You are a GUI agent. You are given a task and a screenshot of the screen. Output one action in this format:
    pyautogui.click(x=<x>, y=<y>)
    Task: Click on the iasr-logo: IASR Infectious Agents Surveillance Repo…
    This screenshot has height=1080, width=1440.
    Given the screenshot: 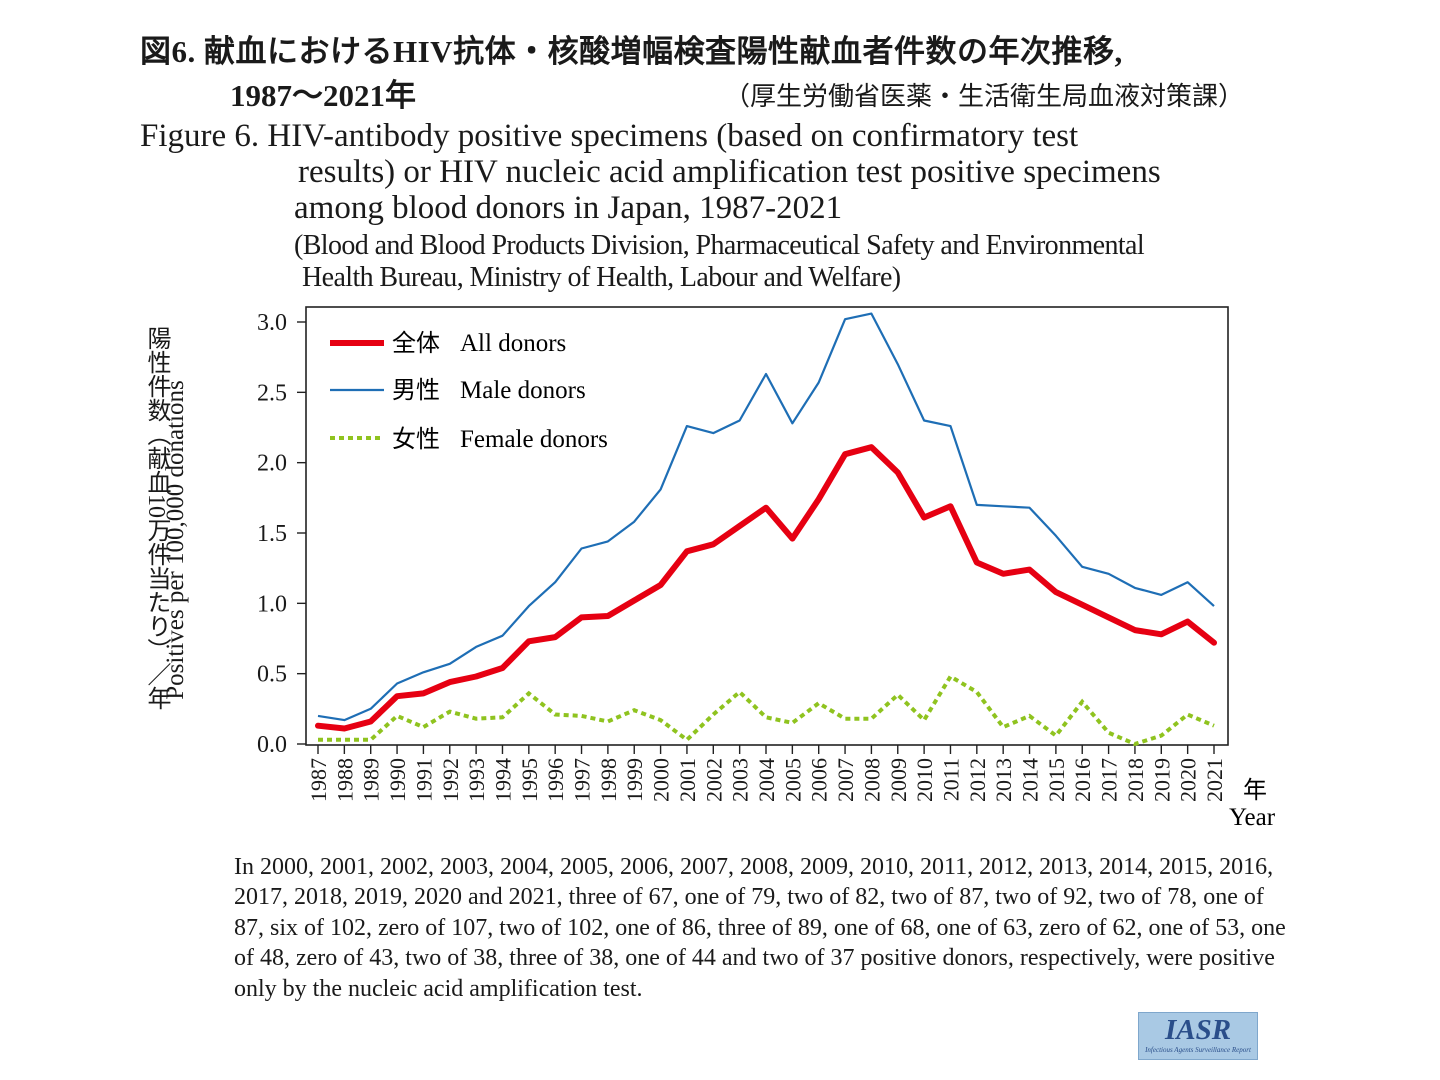 What is the action you would take?
    pyautogui.click(x=1198, y=1036)
    